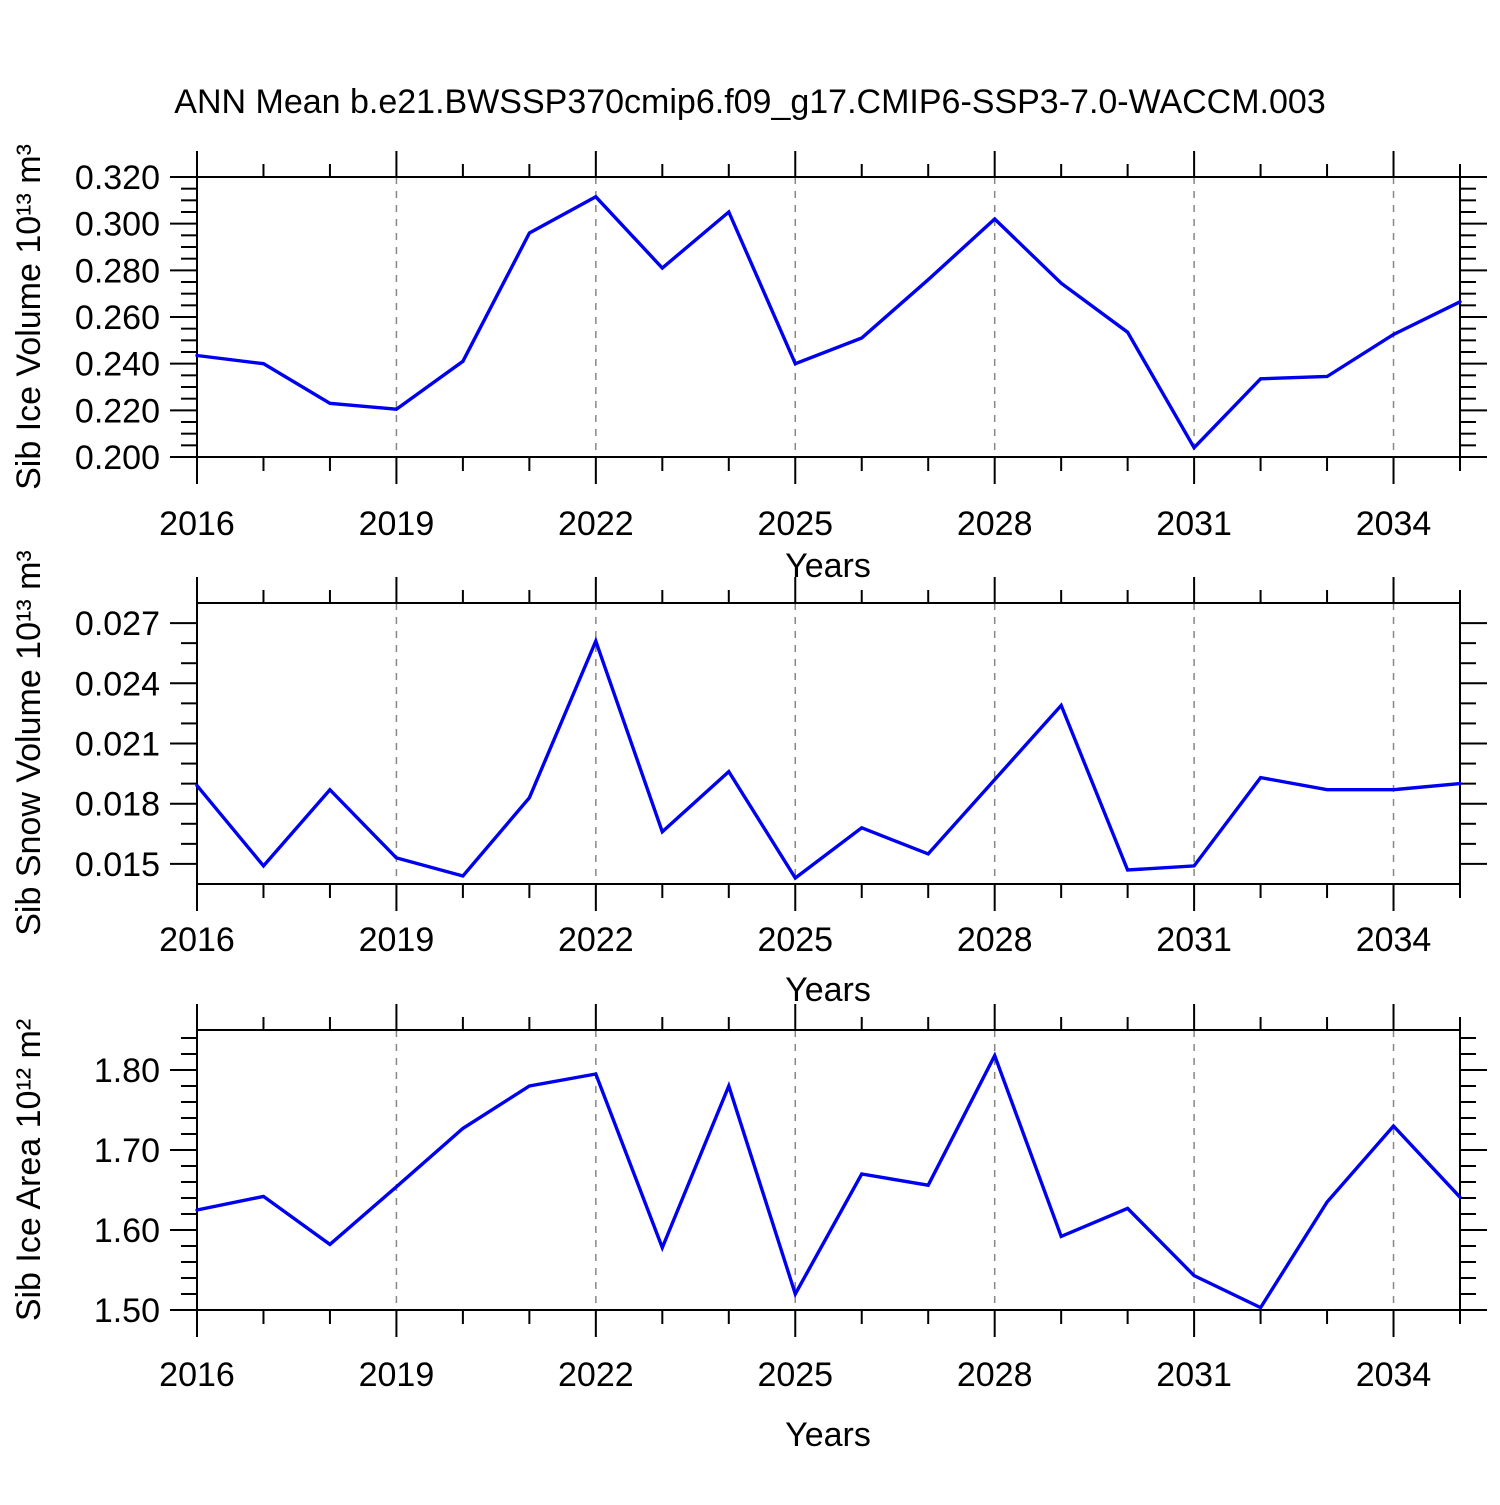 Image resolution: width=1500 pixels, height=1505 pixels. I want to click on y-tick-label: 0.300, so click(117, 225).